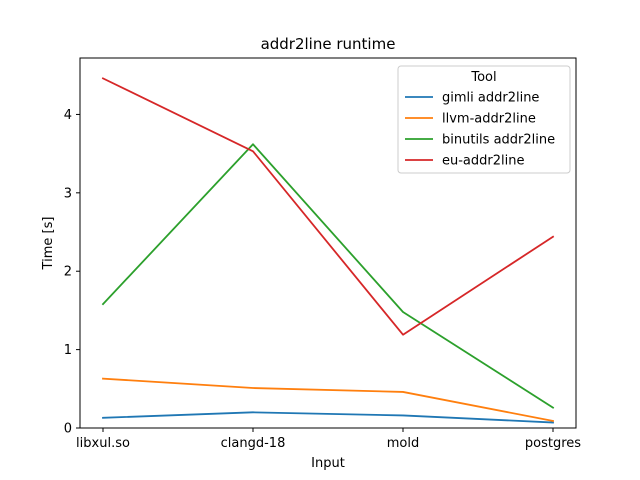 The width and height of the screenshot is (640, 480). I want to click on y-tick-label: 2, so click(68, 272).